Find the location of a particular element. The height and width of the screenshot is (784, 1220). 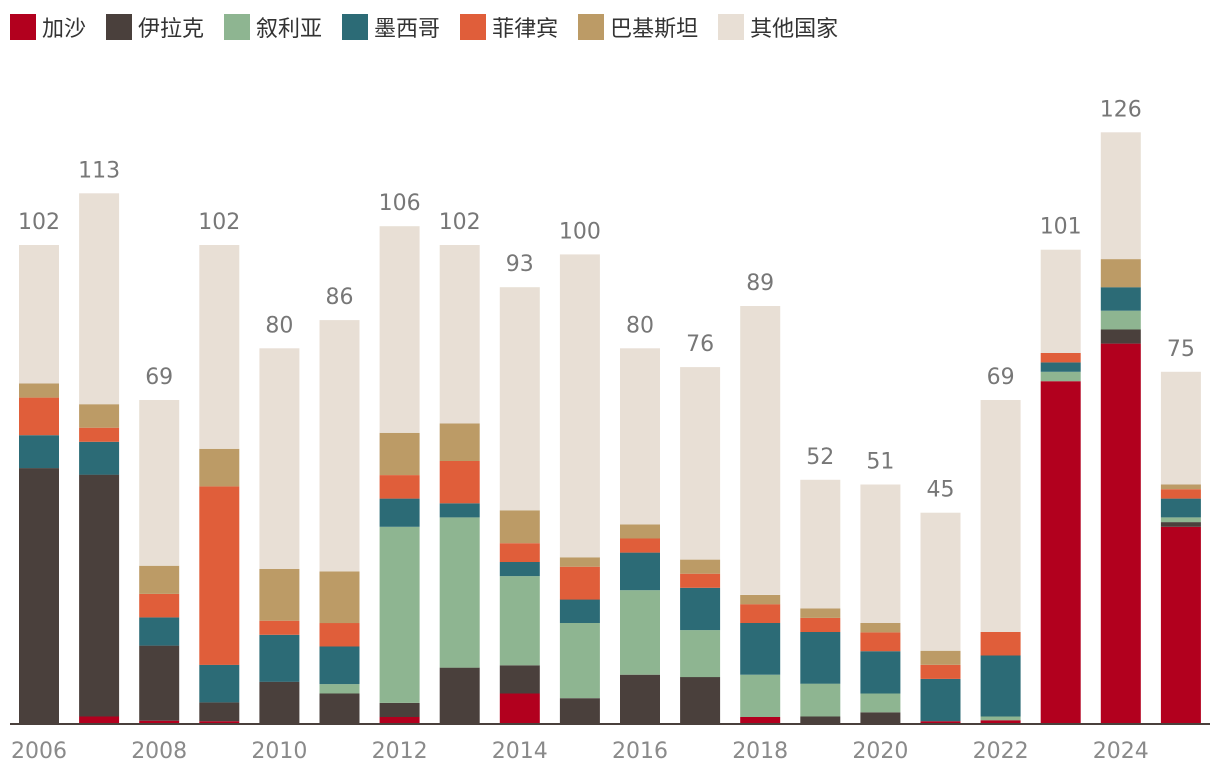

legend-item-pakistan: 巴基斯坦 is located at coordinates (638, 27).